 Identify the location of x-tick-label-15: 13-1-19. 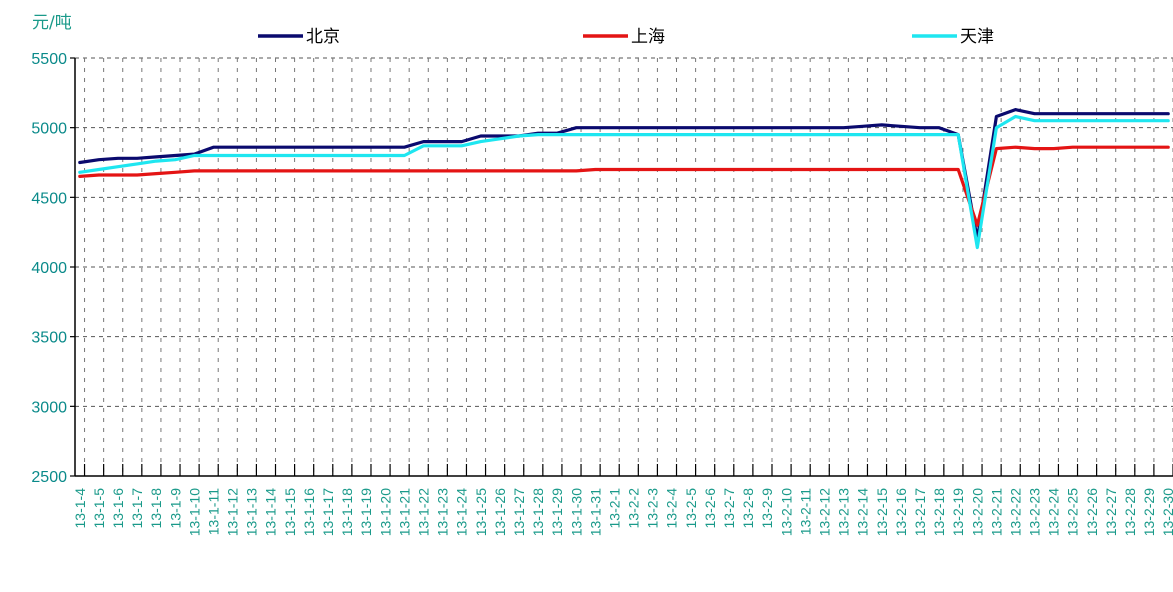
(366, 512).